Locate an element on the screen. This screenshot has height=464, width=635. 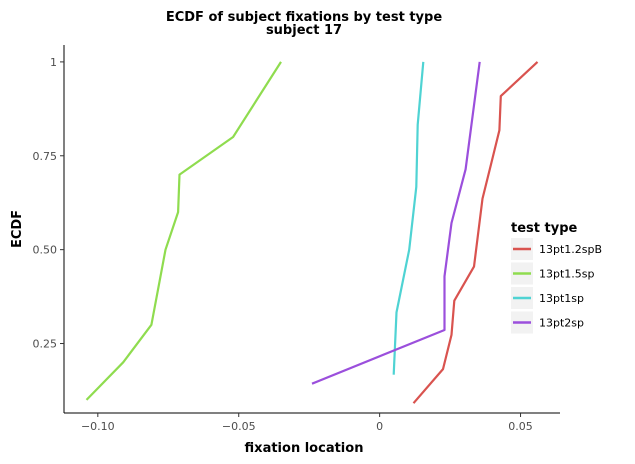
legend-label: 13pt1.5sp is located at coordinates (567, 274).